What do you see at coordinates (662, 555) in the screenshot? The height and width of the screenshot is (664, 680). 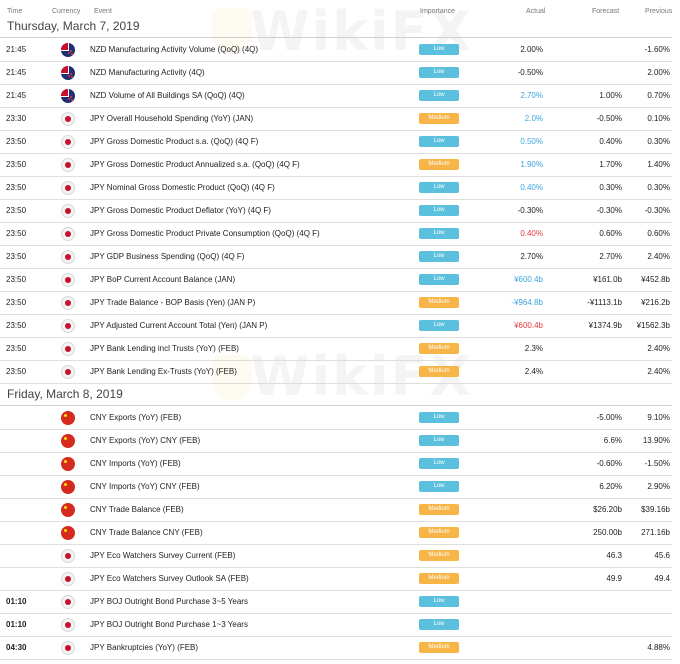 I see `previous-value: 45.6` at bounding box center [662, 555].